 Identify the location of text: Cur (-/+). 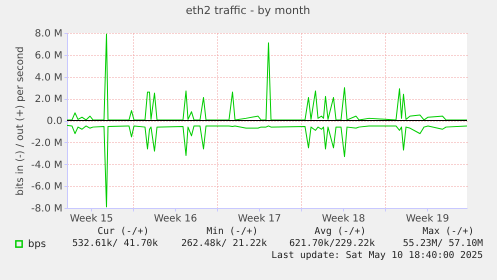
(123, 231).